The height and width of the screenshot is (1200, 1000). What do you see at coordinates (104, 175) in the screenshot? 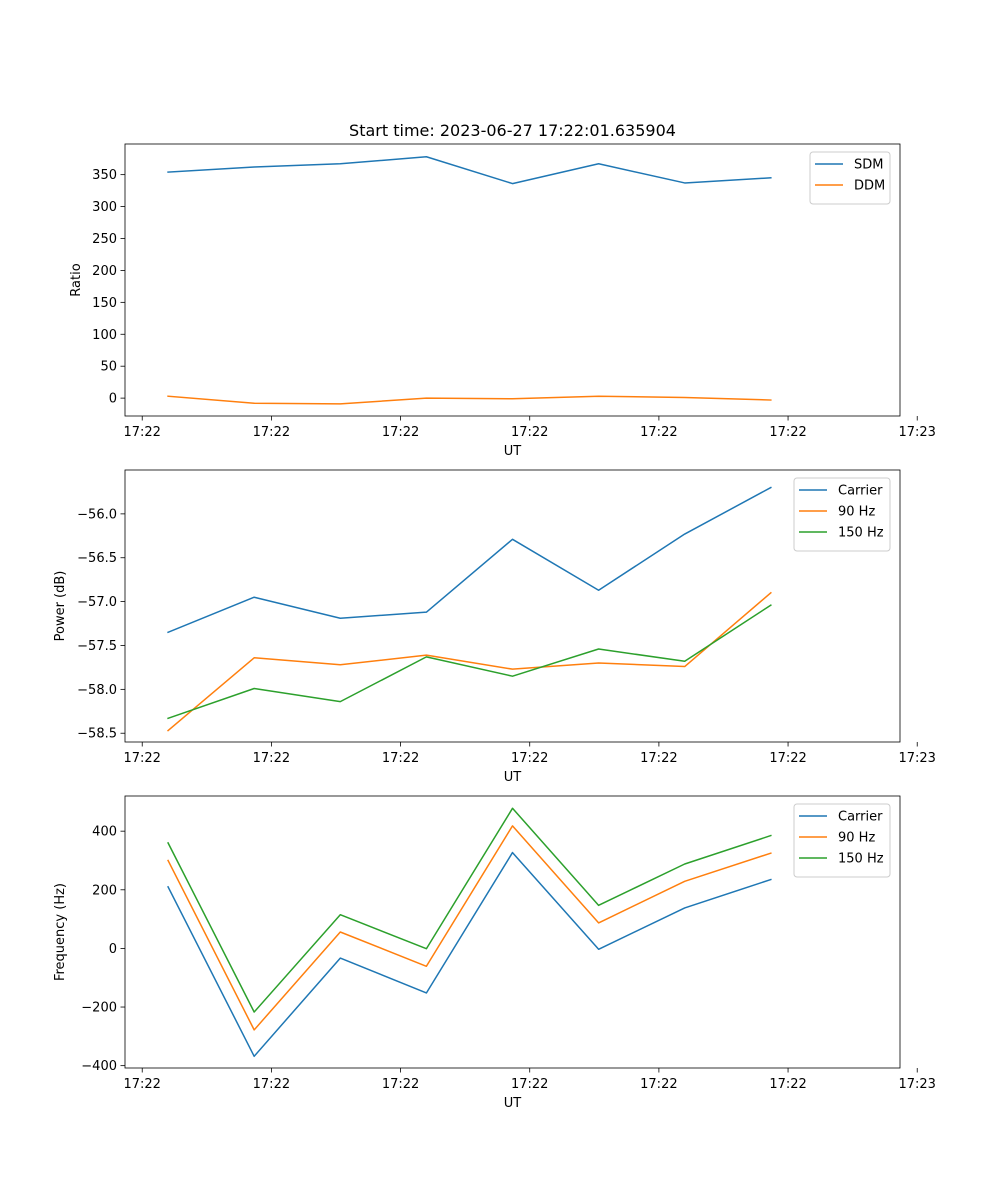
I see `y-tick-label: 350` at bounding box center [104, 175].